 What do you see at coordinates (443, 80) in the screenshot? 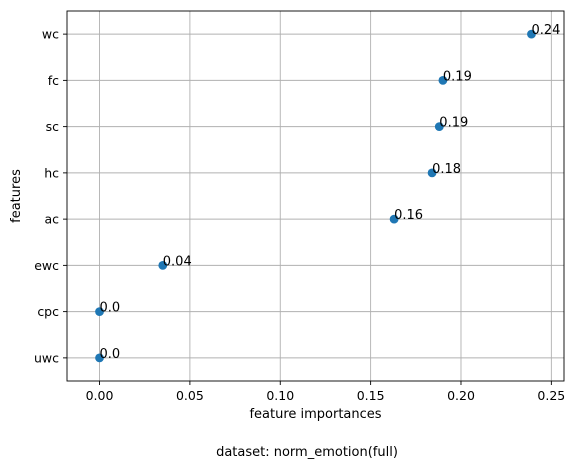
I see `data-point-fc` at bounding box center [443, 80].